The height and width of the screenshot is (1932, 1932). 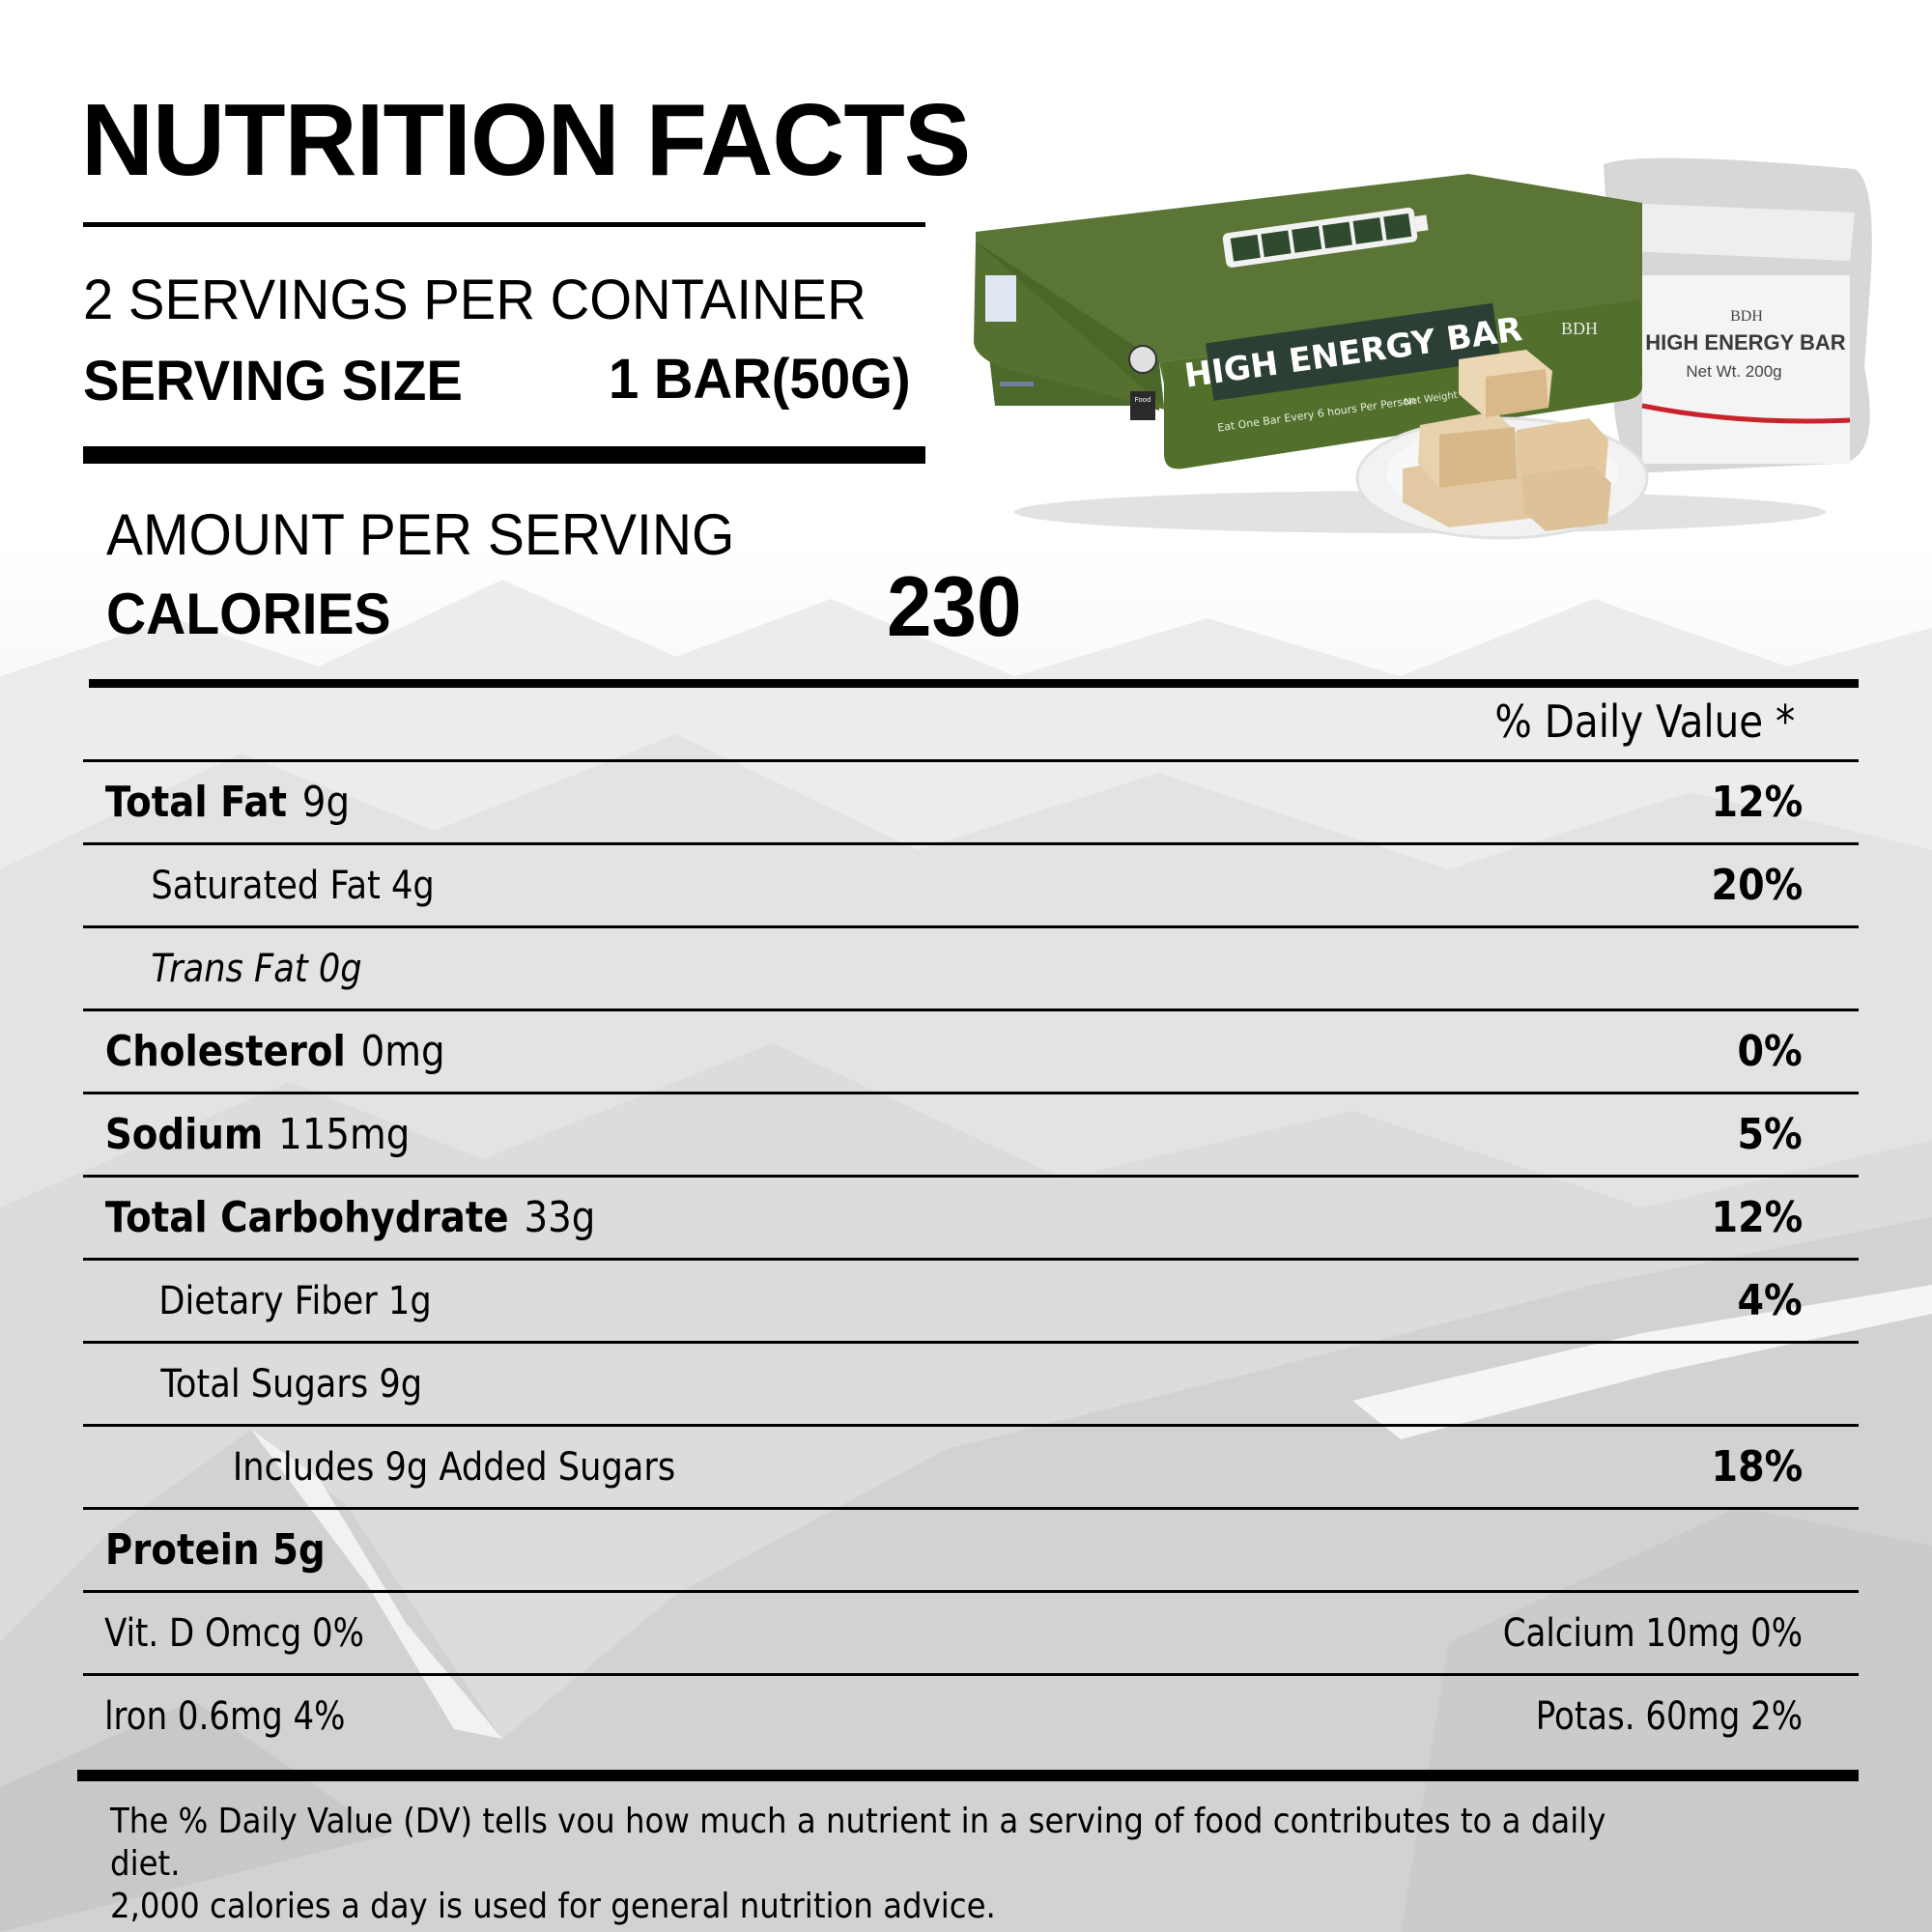 What do you see at coordinates (974, 683) in the screenshot?
I see `calories-divider` at bounding box center [974, 683].